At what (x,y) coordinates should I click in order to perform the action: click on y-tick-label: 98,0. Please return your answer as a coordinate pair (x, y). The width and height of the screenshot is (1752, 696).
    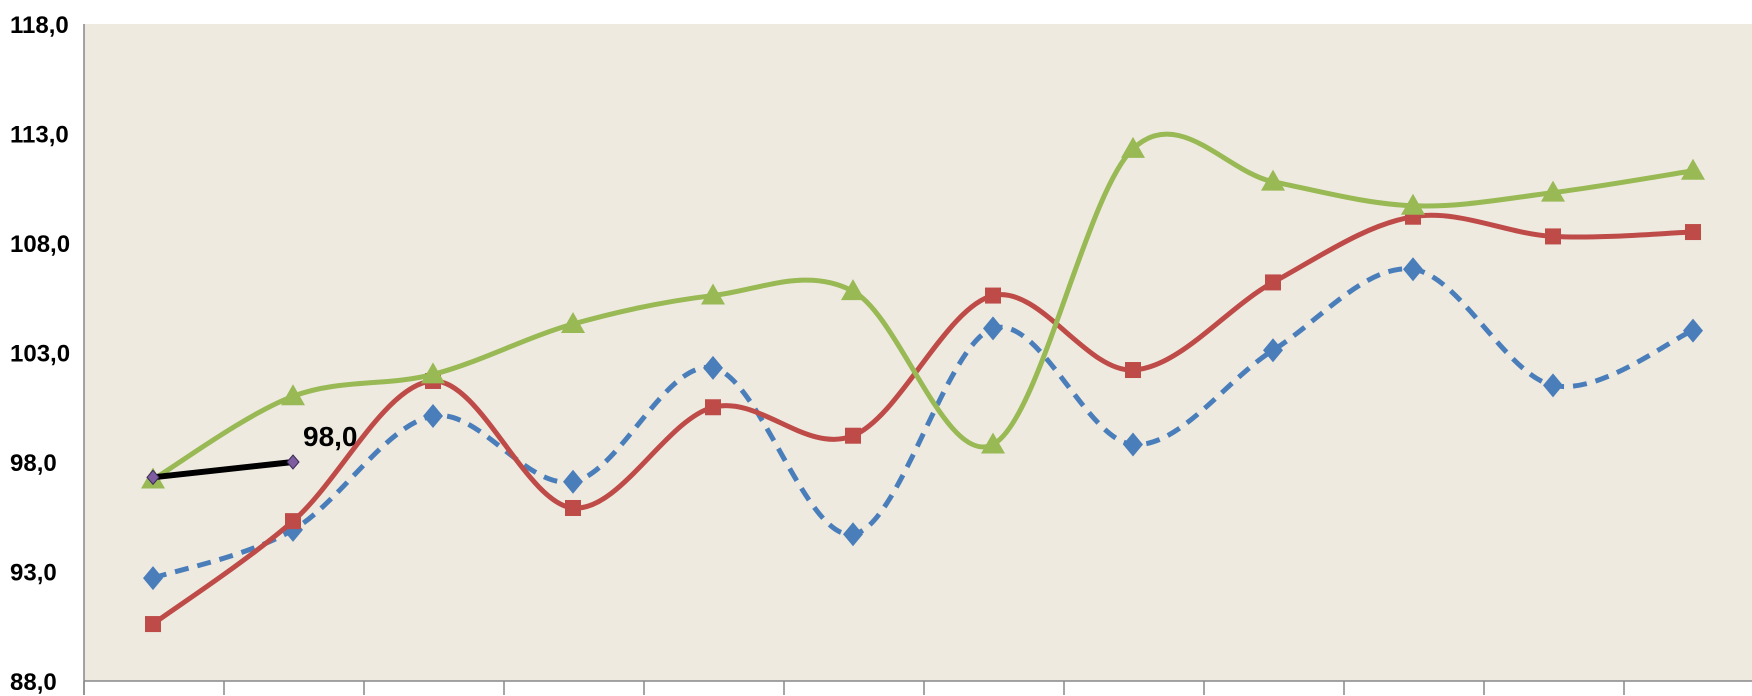
    Looking at the image, I should click on (33, 463).